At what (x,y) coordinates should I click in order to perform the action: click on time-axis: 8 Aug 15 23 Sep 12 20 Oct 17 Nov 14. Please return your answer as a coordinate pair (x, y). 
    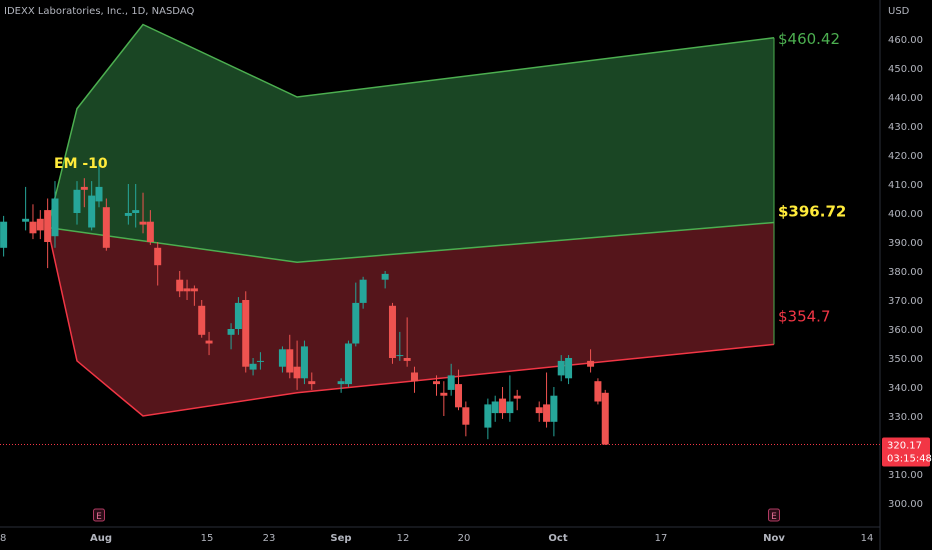
    Looking at the image, I should click on (440, 535).